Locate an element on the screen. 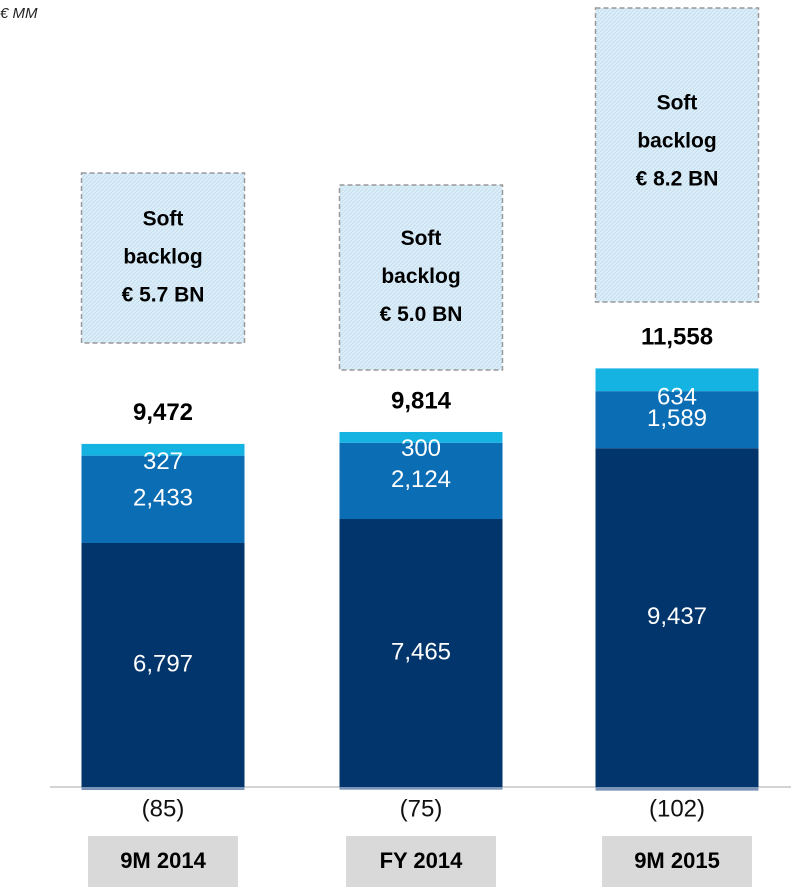 The height and width of the screenshot is (887, 791). total-label: 9,814 is located at coordinates (421, 400).